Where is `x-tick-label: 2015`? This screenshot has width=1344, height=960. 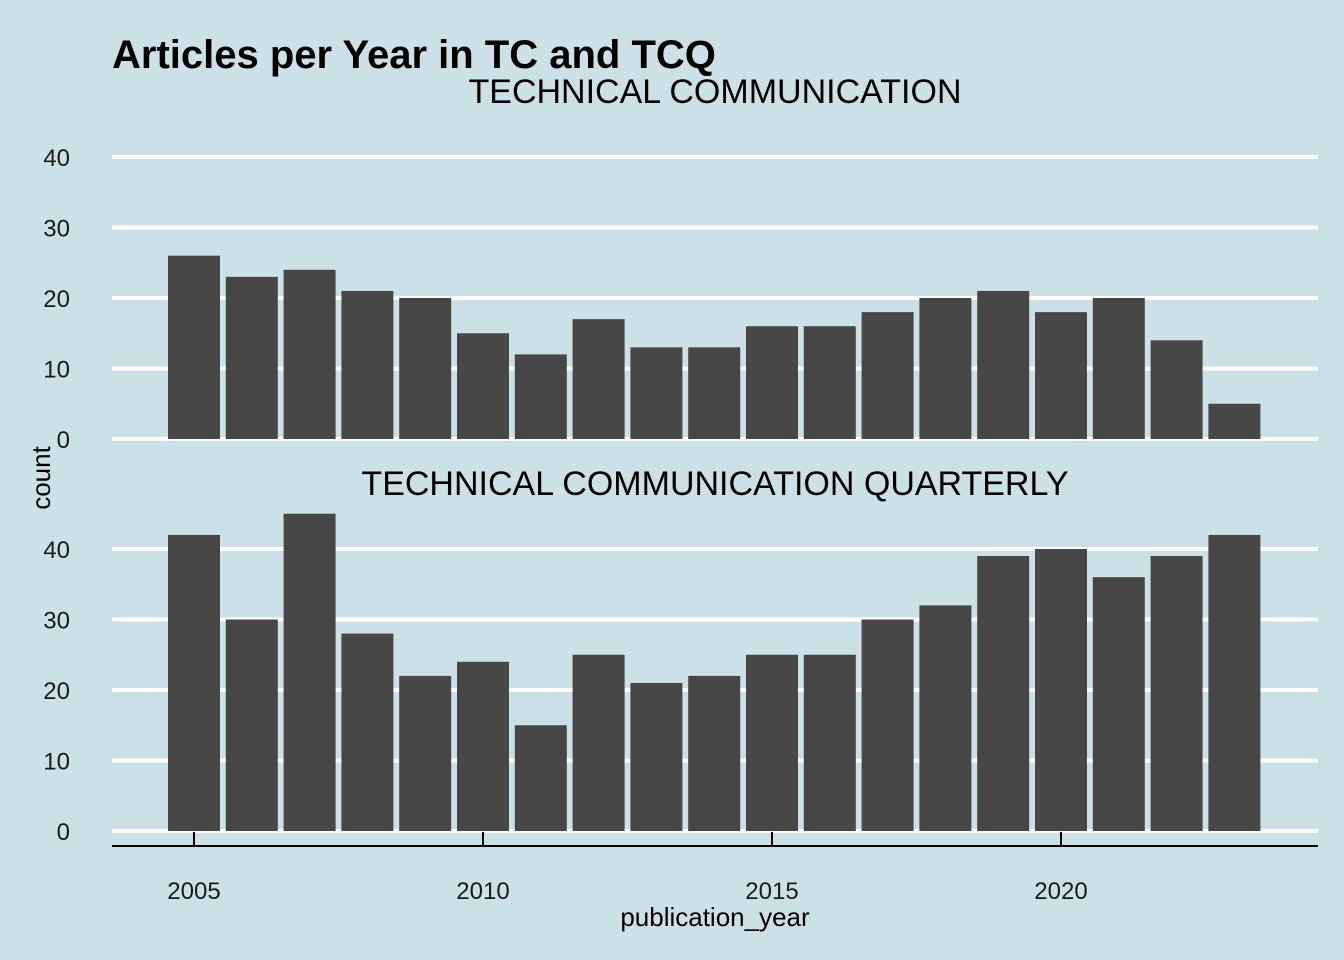
x-tick-label: 2015 is located at coordinates (771, 891).